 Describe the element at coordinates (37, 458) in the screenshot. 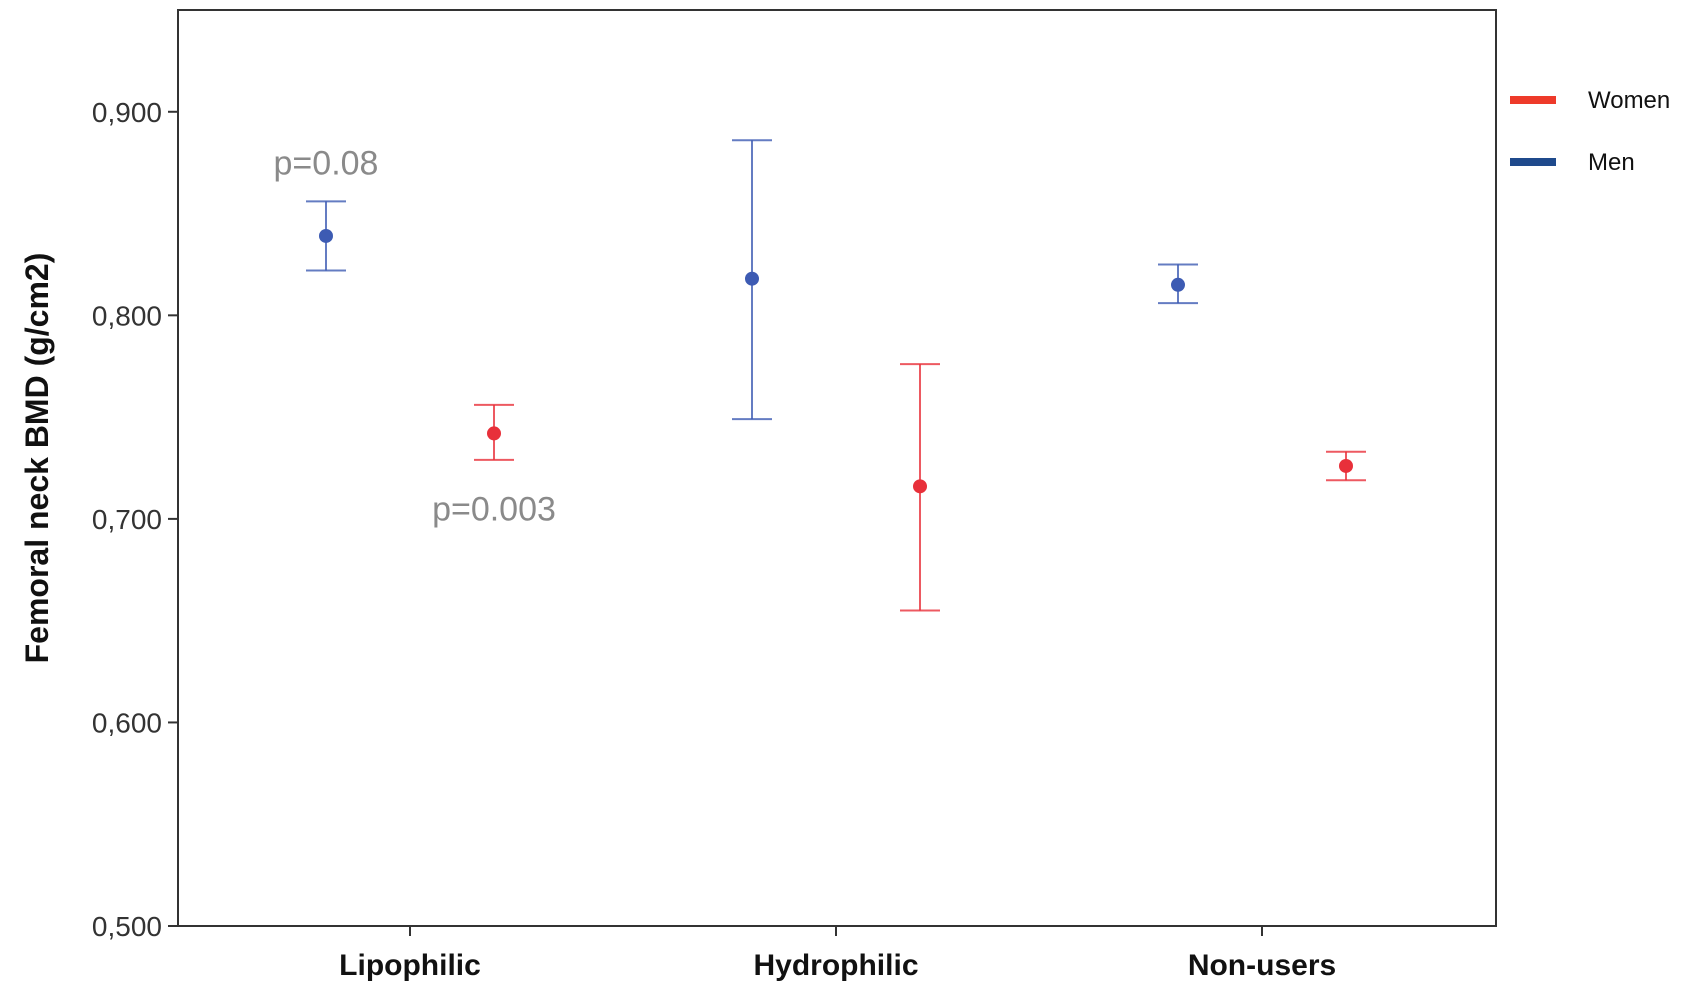

I see `y-axis-title: Femoral neck BMD (g/cm2)` at that location.